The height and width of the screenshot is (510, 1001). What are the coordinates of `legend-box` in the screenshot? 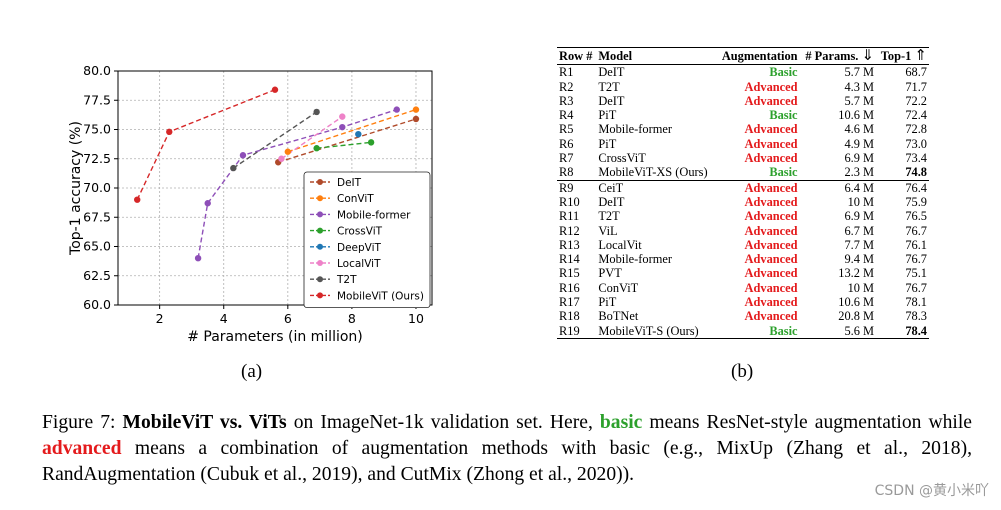 It's located at (367, 240).